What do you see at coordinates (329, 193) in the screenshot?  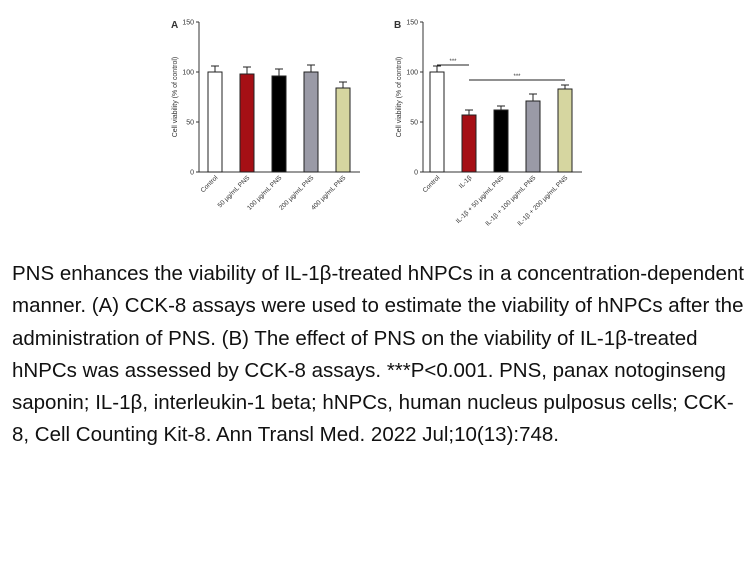 I see `x-tick-label: 400 μg/mL PNS` at bounding box center [329, 193].